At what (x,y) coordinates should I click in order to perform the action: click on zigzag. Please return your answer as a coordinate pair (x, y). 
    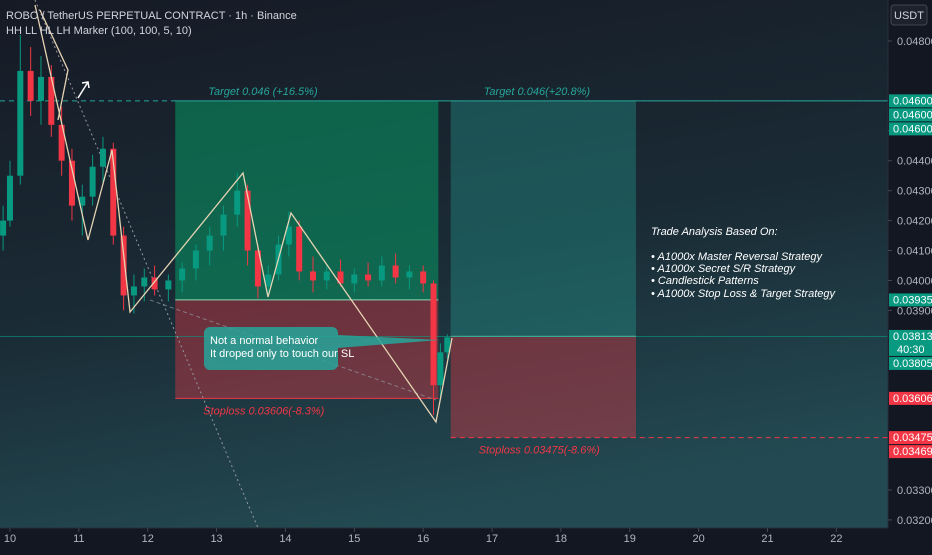
    Looking at the image, I should click on (54, 65).